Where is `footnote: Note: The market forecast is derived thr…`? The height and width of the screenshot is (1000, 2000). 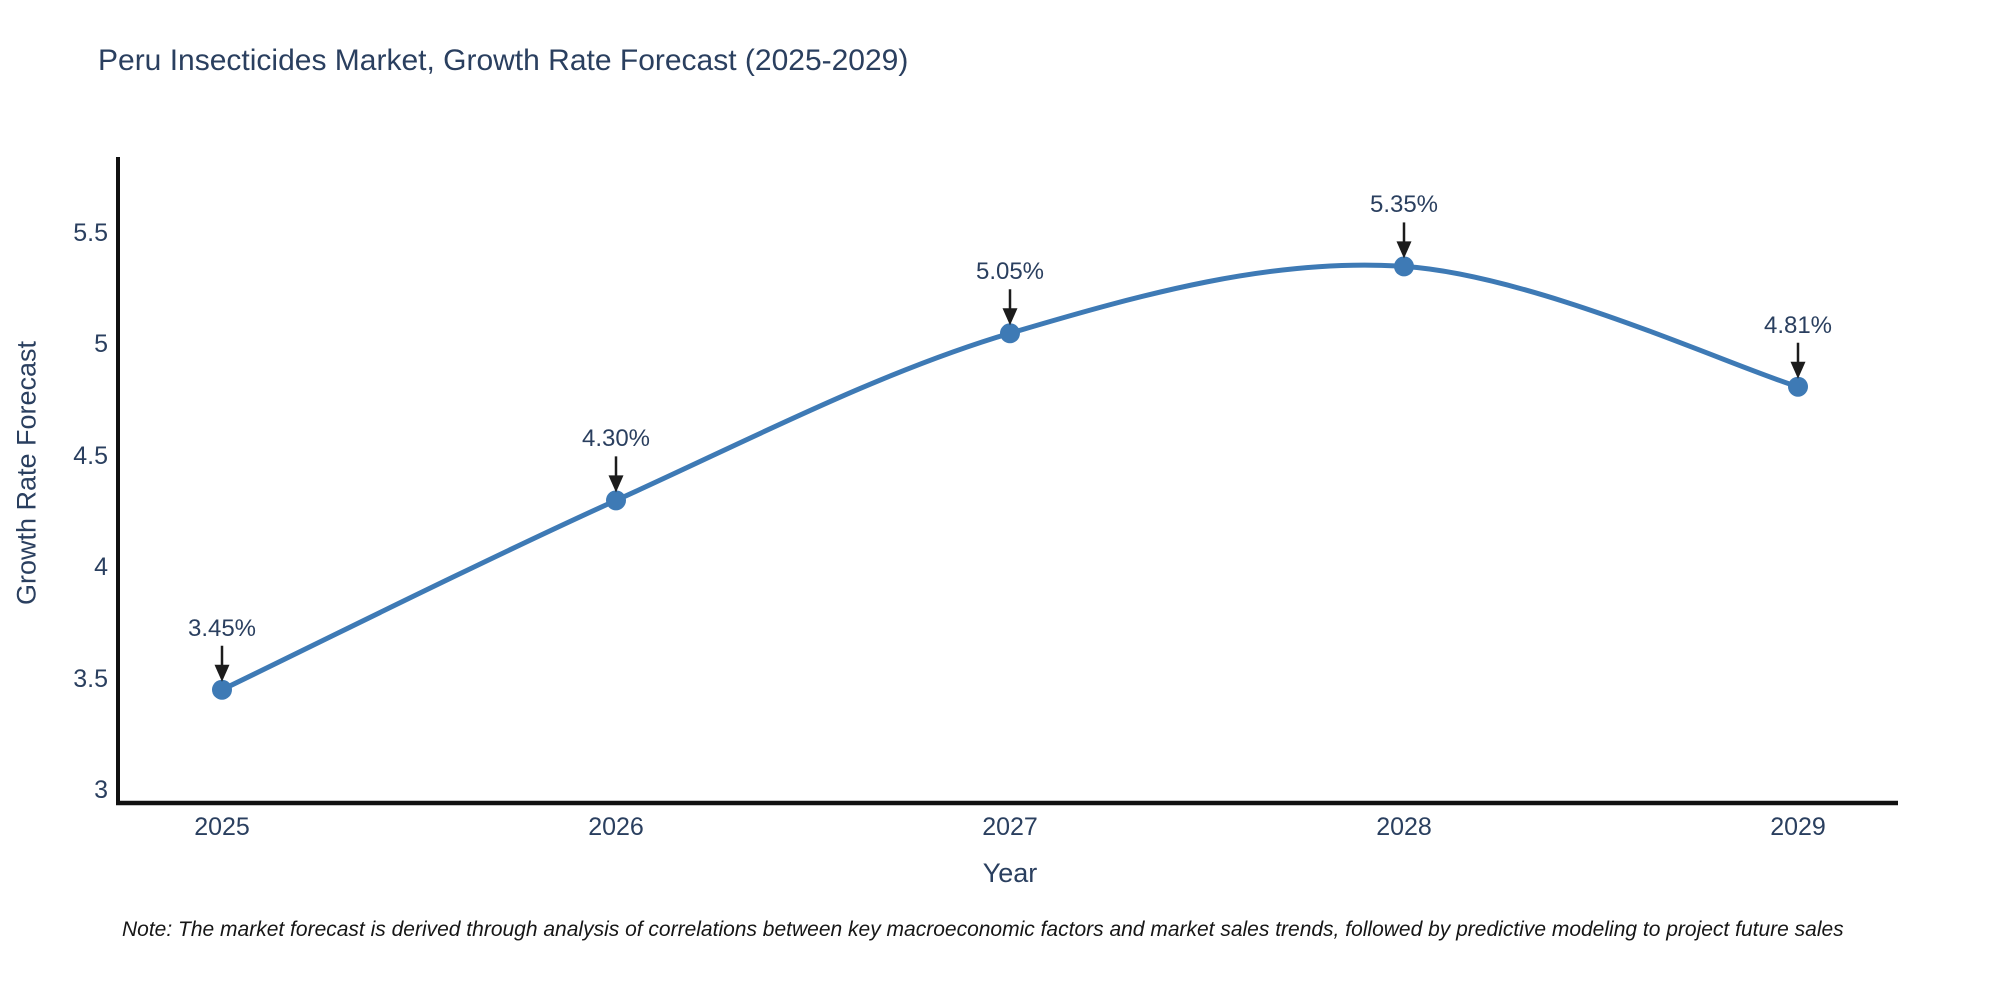
footnote: Note: The market forecast is derived thr… is located at coordinates (983, 929).